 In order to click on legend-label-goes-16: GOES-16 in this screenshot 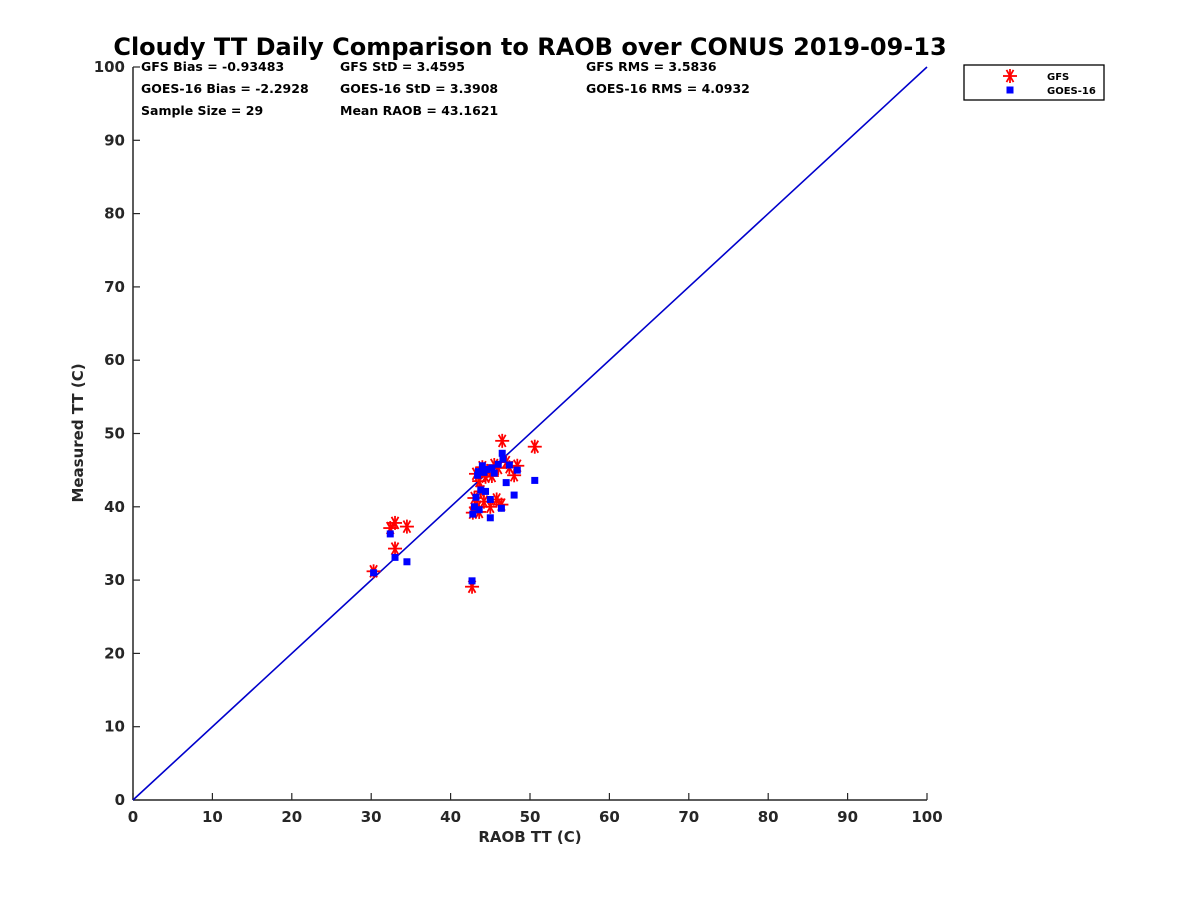, I will do `click(1071, 91)`.